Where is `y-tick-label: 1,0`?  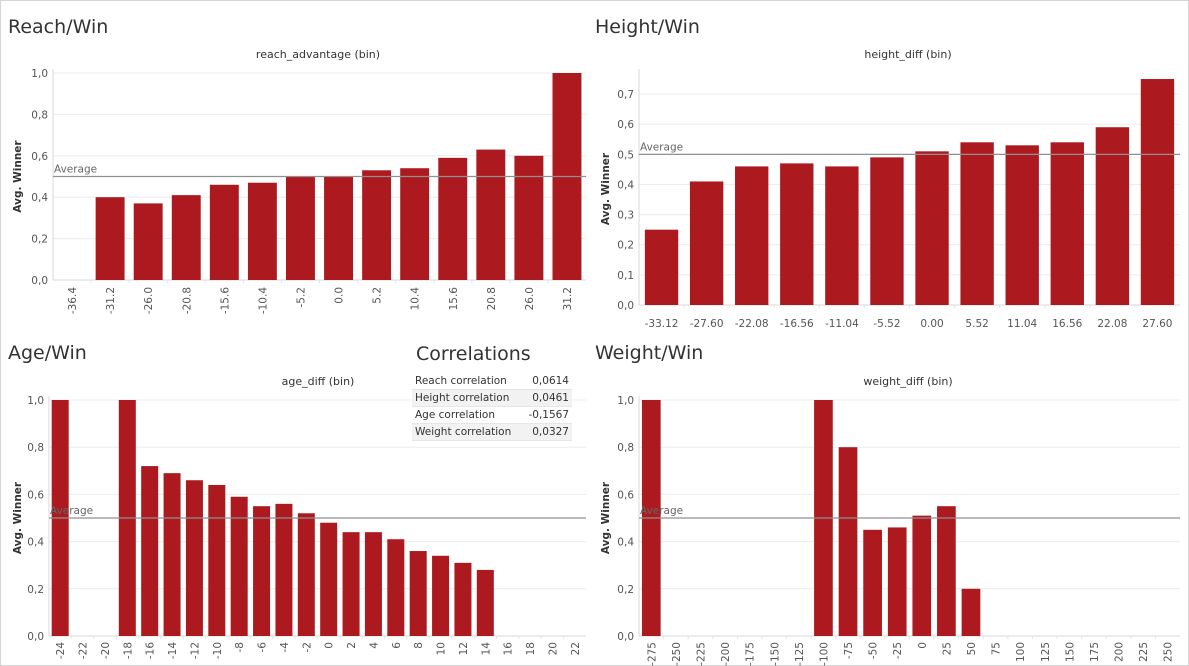
y-tick-label: 1,0 is located at coordinates (39, 74).